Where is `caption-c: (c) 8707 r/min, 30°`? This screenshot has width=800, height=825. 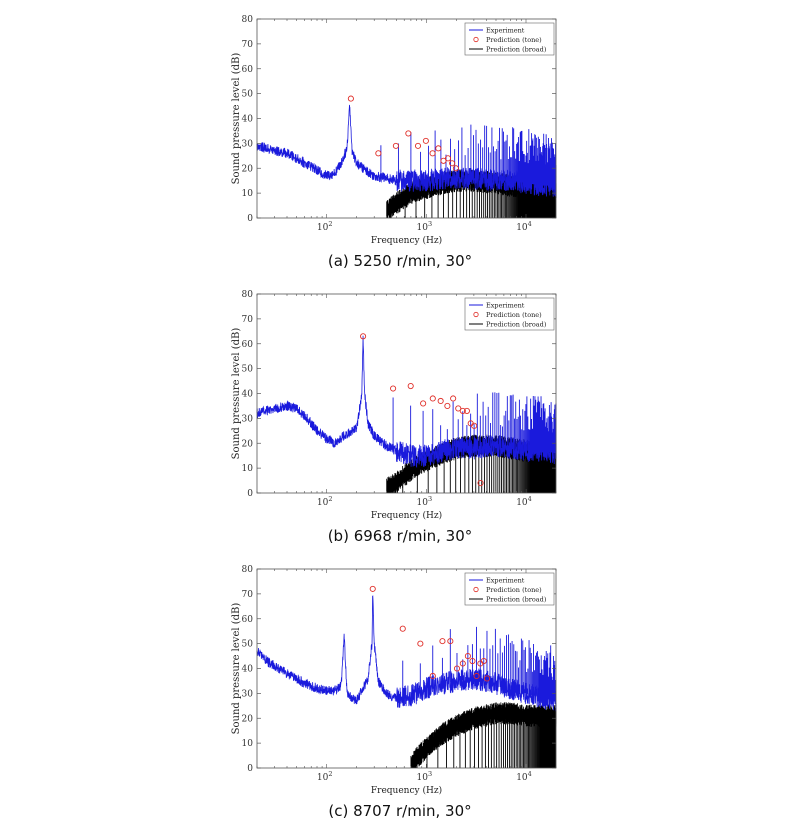 caption-c: (c) 8707 r/min, 30° is located at coordinates (400, 811).